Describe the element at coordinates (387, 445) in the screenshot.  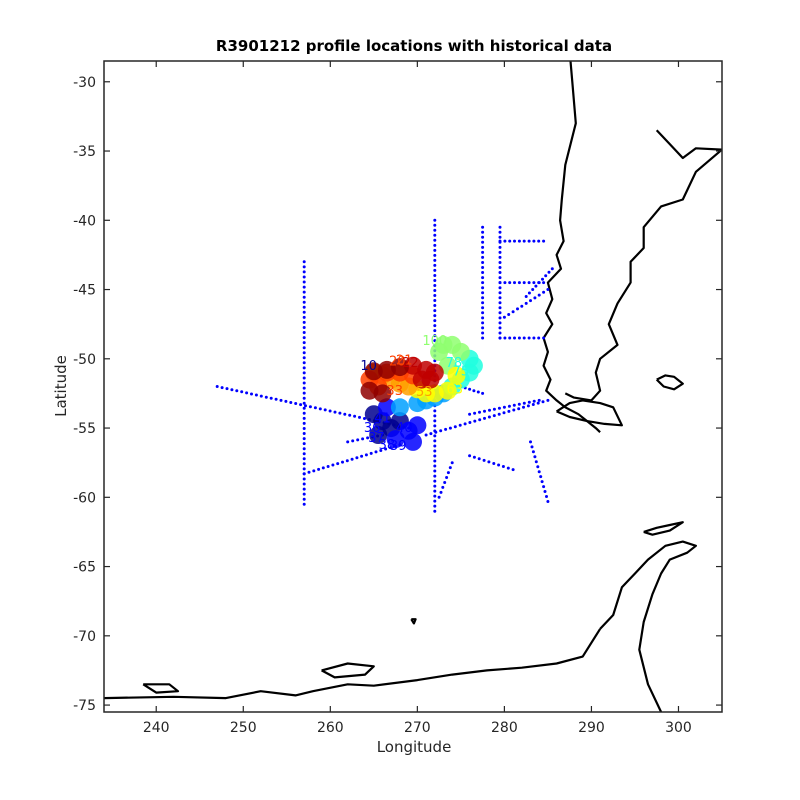
I see `profile-number-label: 38` at that location.